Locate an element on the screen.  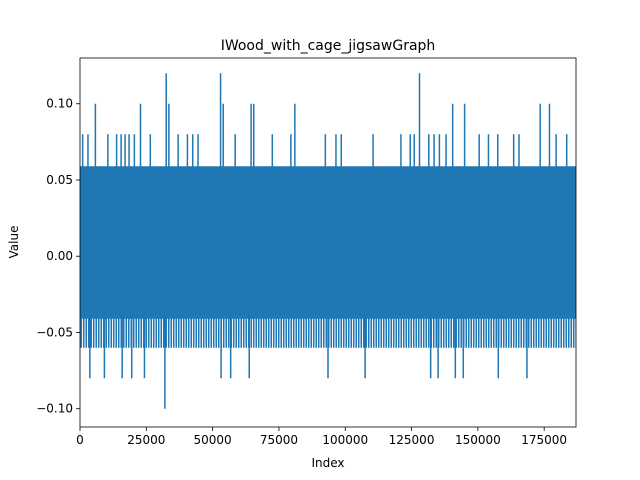
x-tick-label: 50000 is located at coordinates (213, 440).